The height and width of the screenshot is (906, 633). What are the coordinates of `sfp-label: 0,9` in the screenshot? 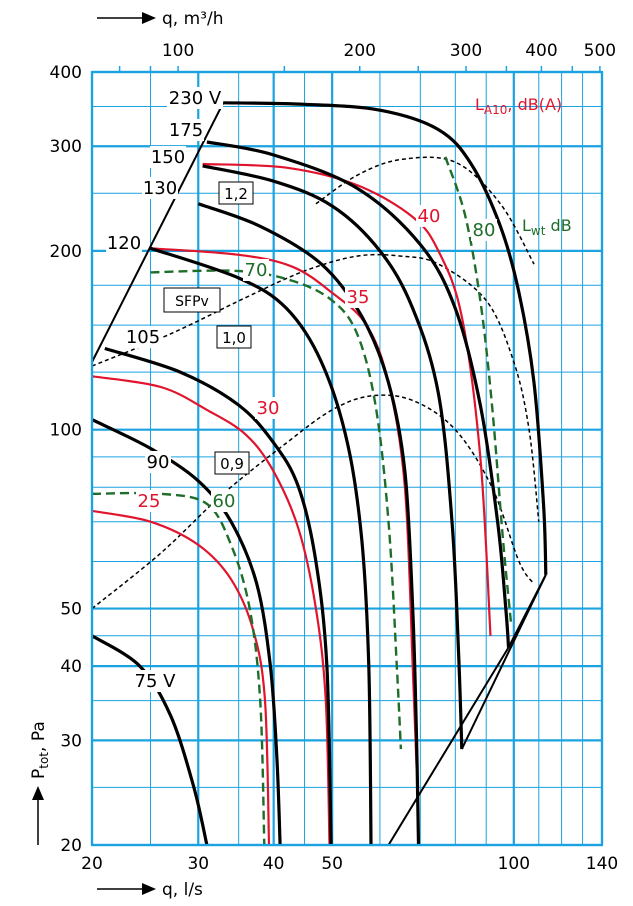 It's located at (232, 464).